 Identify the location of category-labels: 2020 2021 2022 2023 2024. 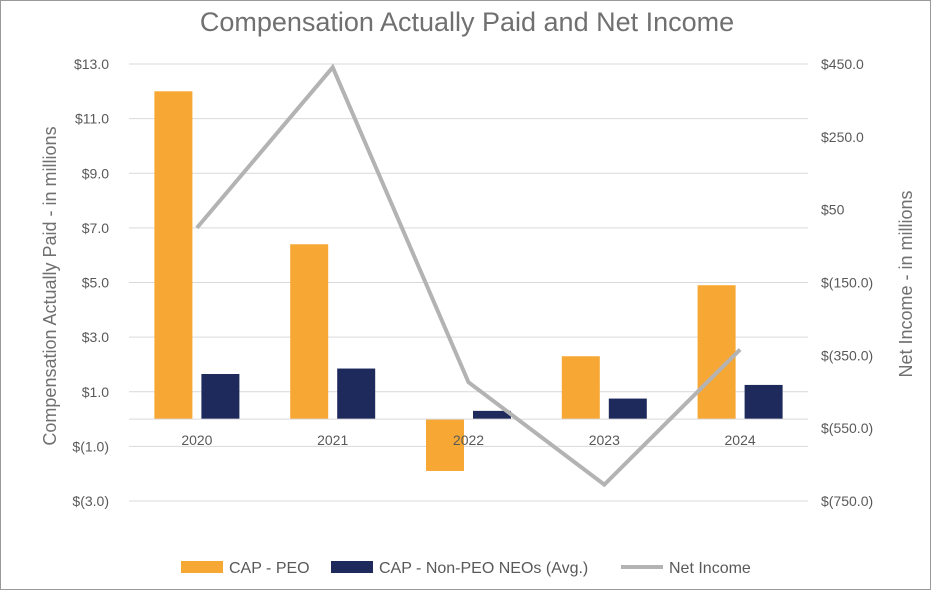
(468, 440).